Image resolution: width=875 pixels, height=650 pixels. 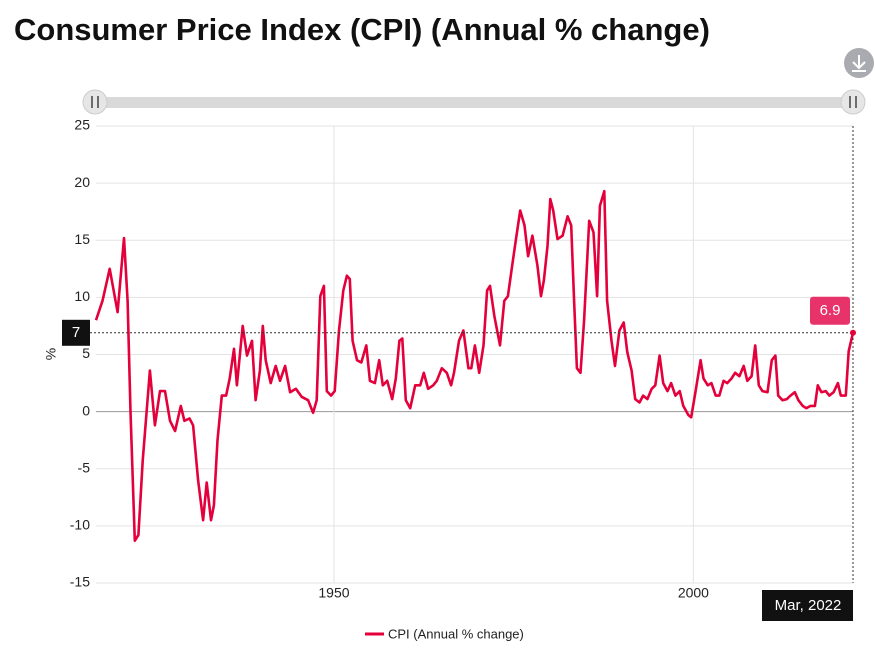 I want to click on y-tick-label: -15, so click(x=80, y=582).